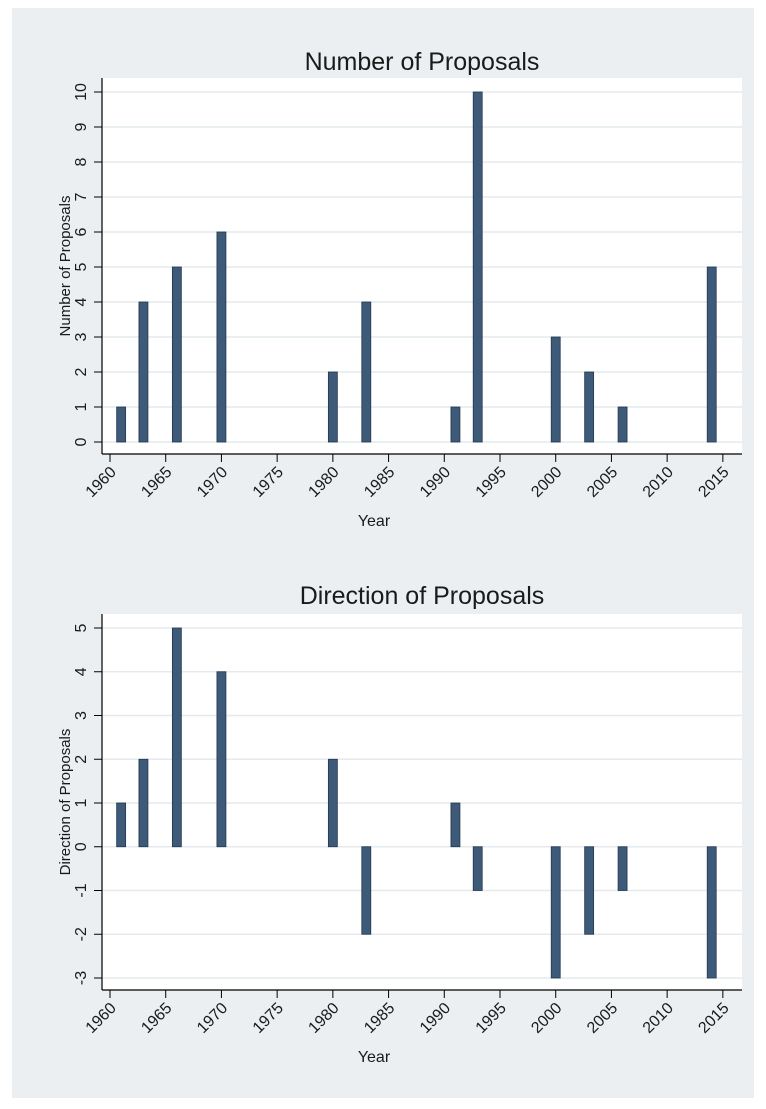  I want to click on y-tick-label: -1, so click(81, 890).